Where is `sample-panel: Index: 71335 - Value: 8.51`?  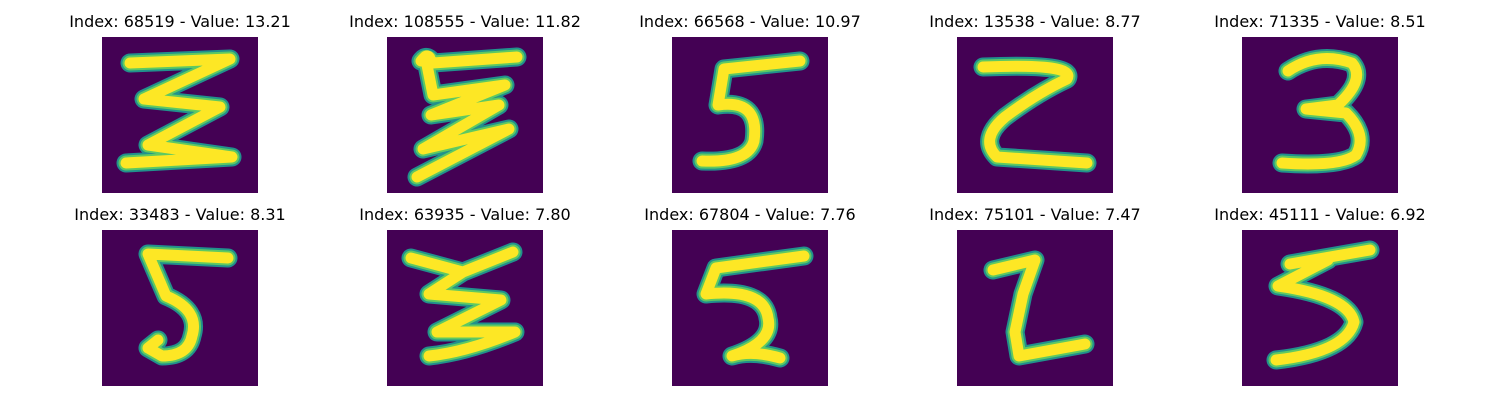
sample-panel: Index: 71335 - Value: 8.51 is located at coordinates (1320, 106).